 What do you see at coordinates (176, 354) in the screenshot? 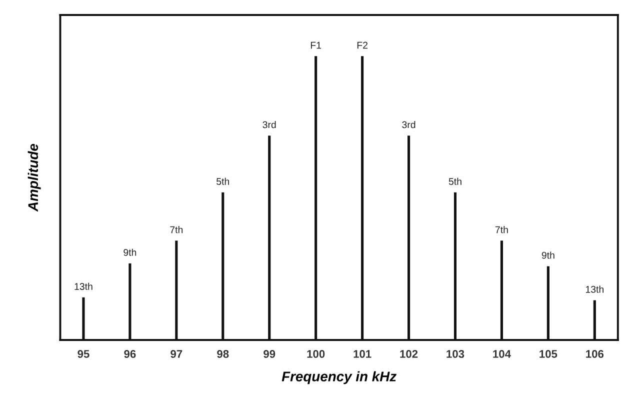
I see `x-tick-label: 97` at bounding box center [176, 354].